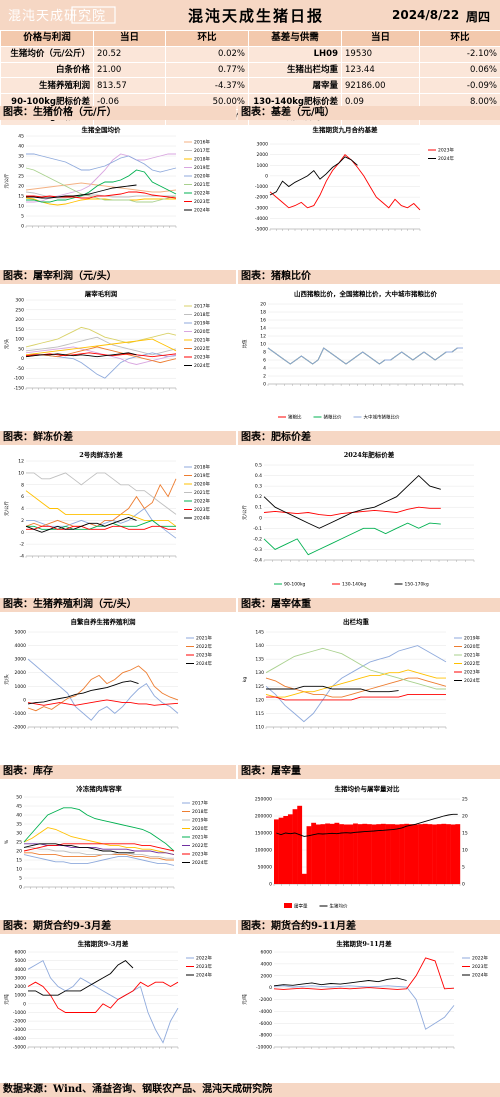 This screenshot has height=1097, width=500. What do you see at coordinates (465, 851) in the screenshot?
I see `y-right-tick-label: 10` at bounding box center [465, 851].